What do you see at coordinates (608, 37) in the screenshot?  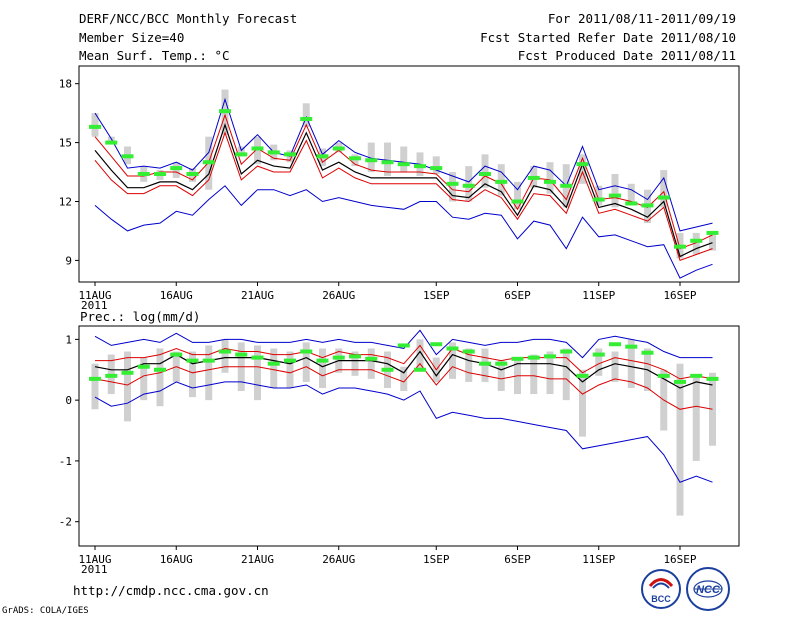 I see `fcst-started-date: Fcst Started Refer Date 2011/08/10` at bounding box center [608, 37].